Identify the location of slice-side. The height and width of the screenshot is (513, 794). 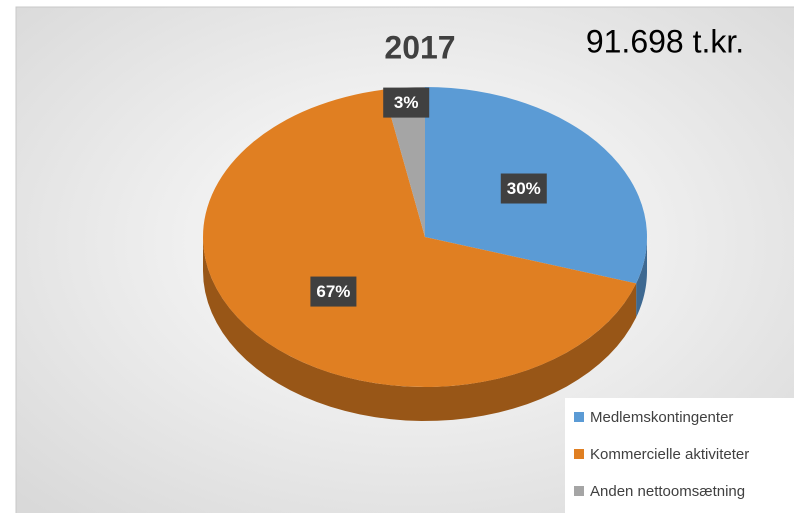
(641, 277).